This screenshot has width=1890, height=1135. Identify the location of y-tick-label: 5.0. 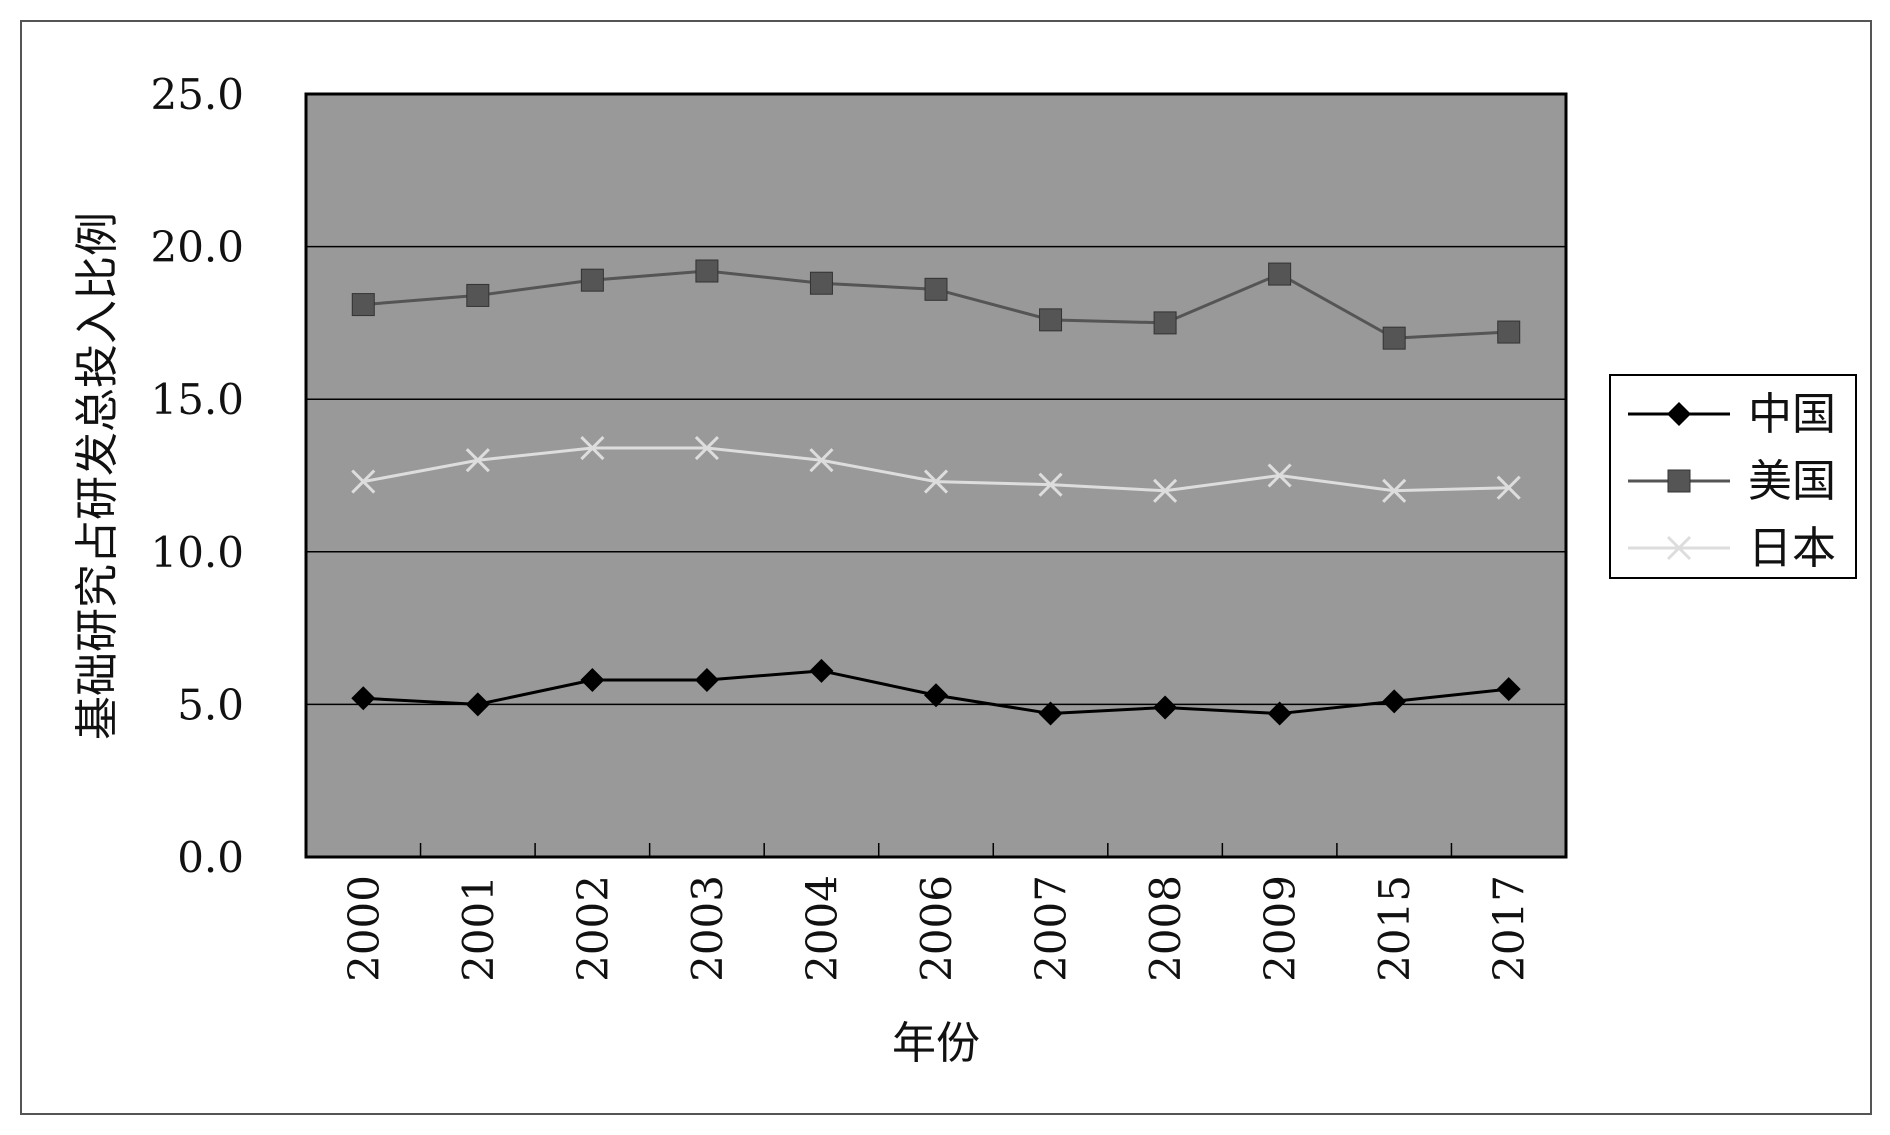
(210, 704).